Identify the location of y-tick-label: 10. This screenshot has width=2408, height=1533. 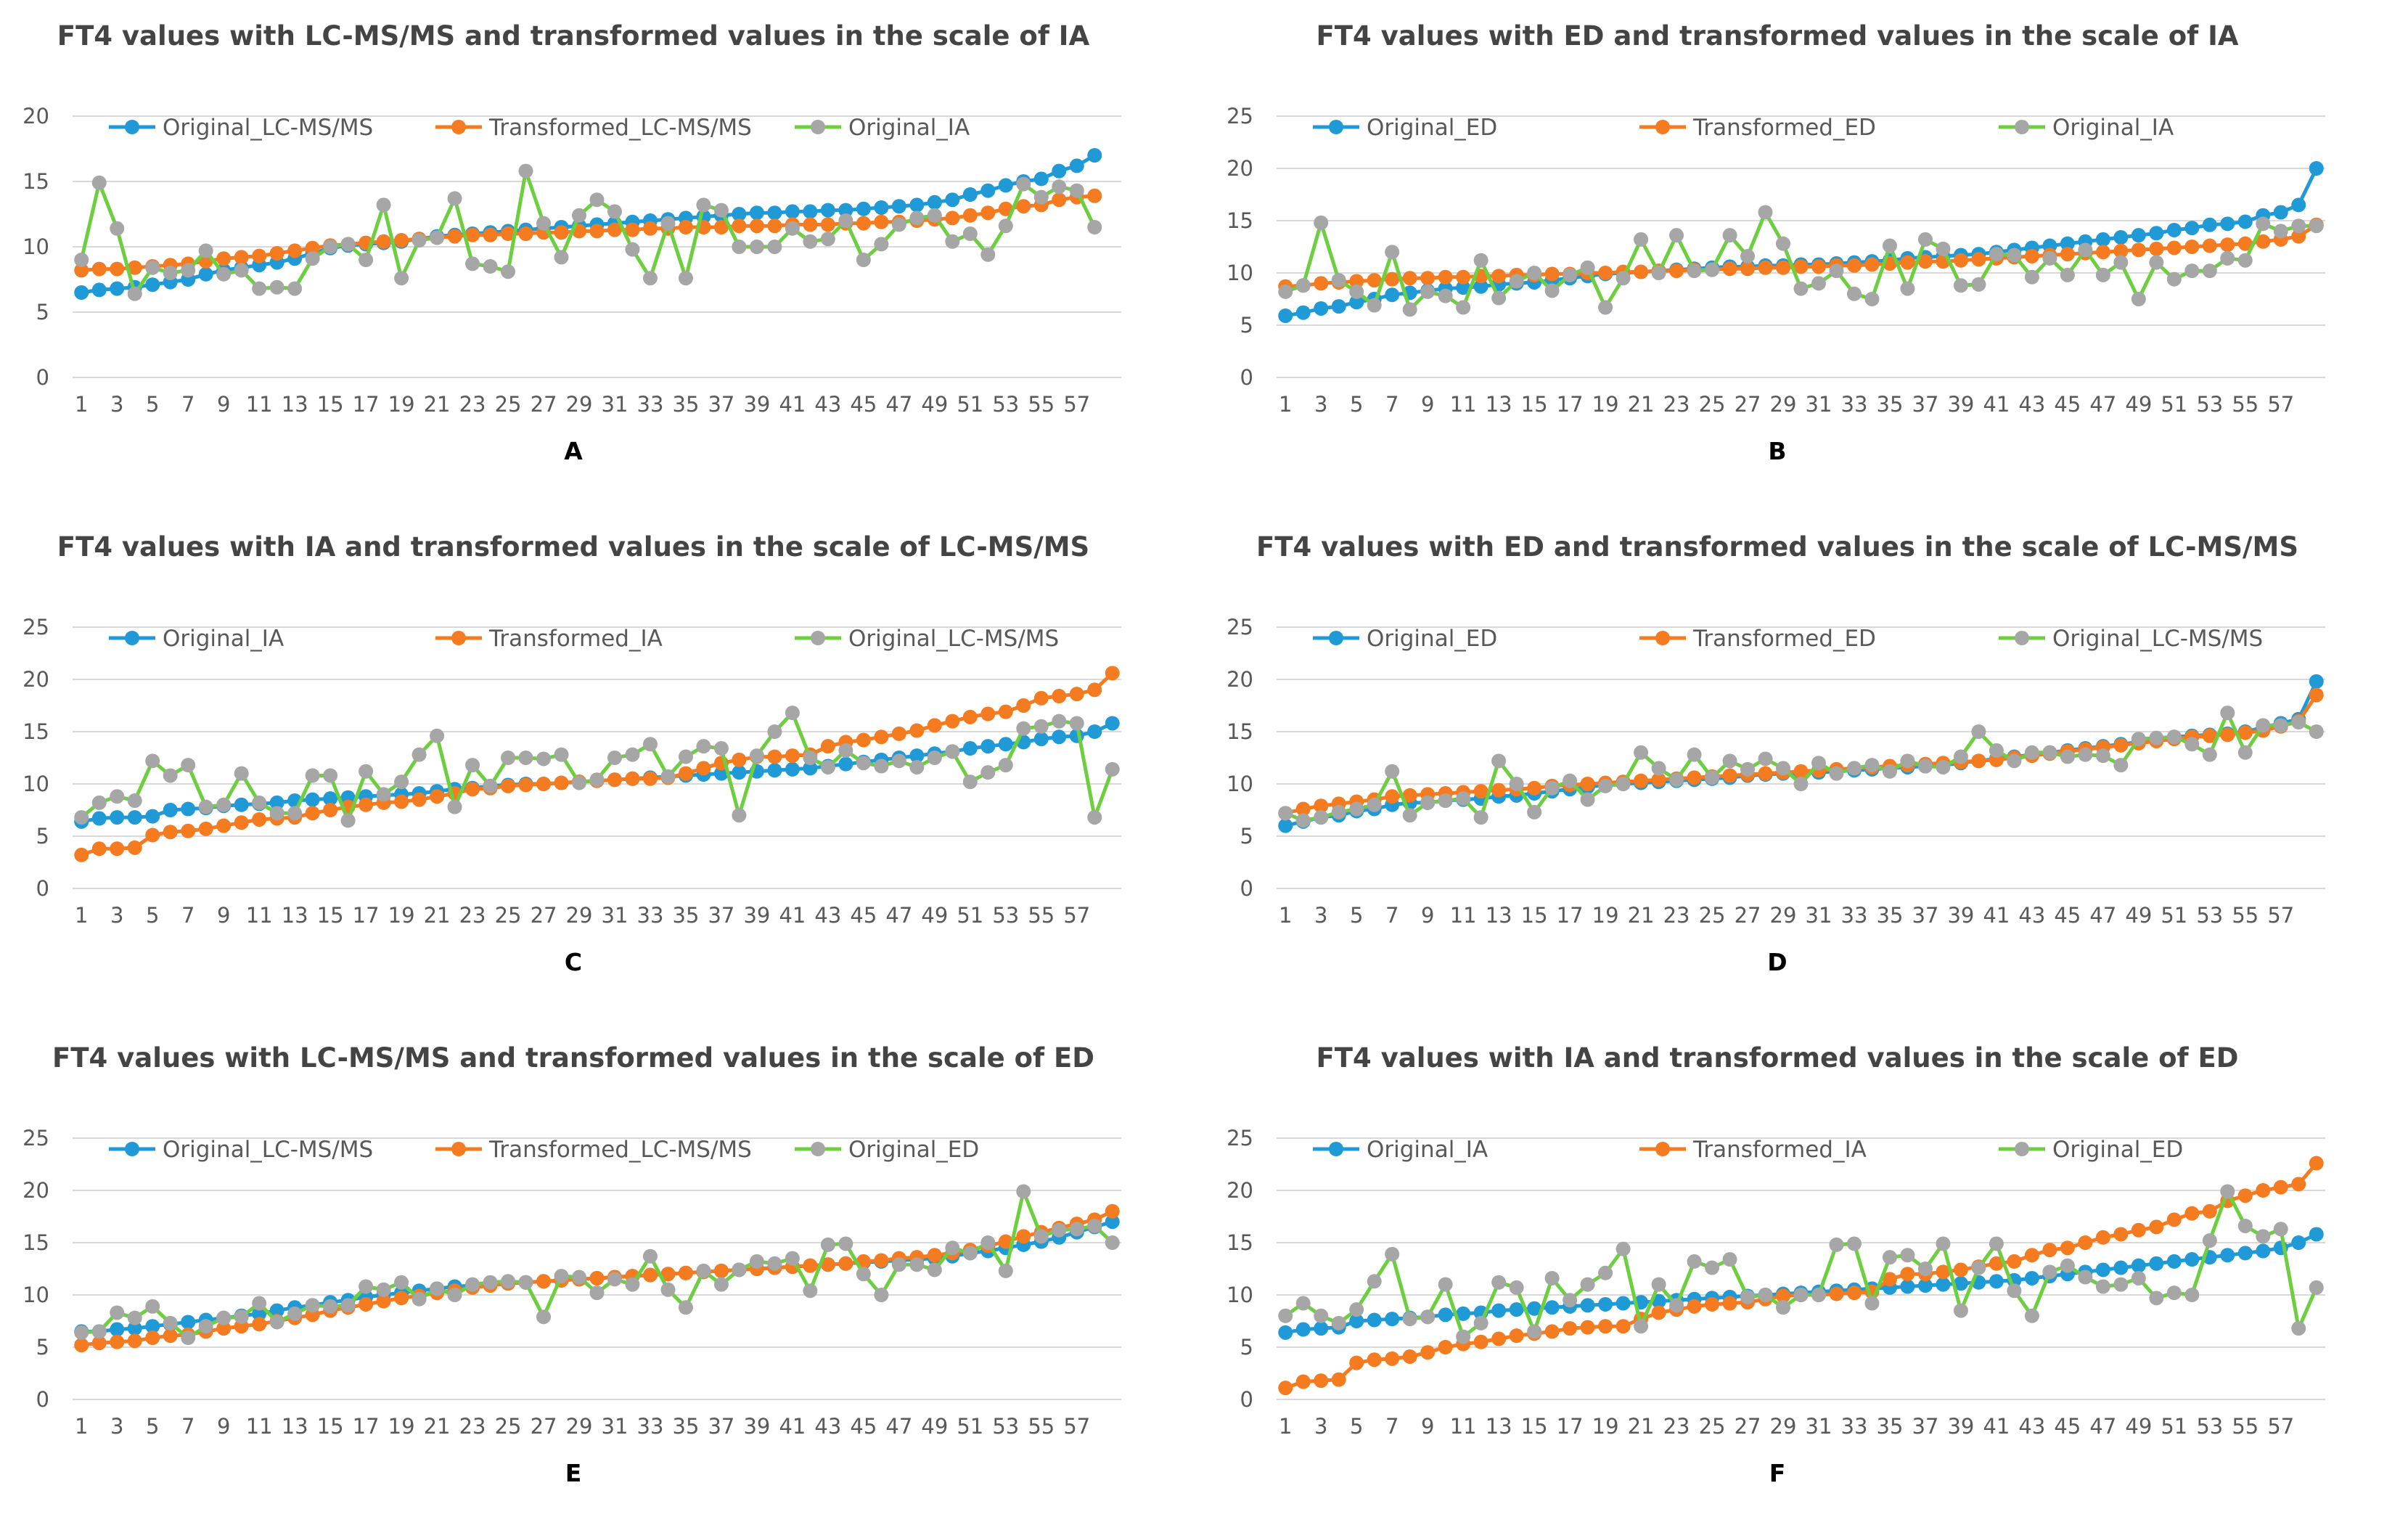
(1239, 273).